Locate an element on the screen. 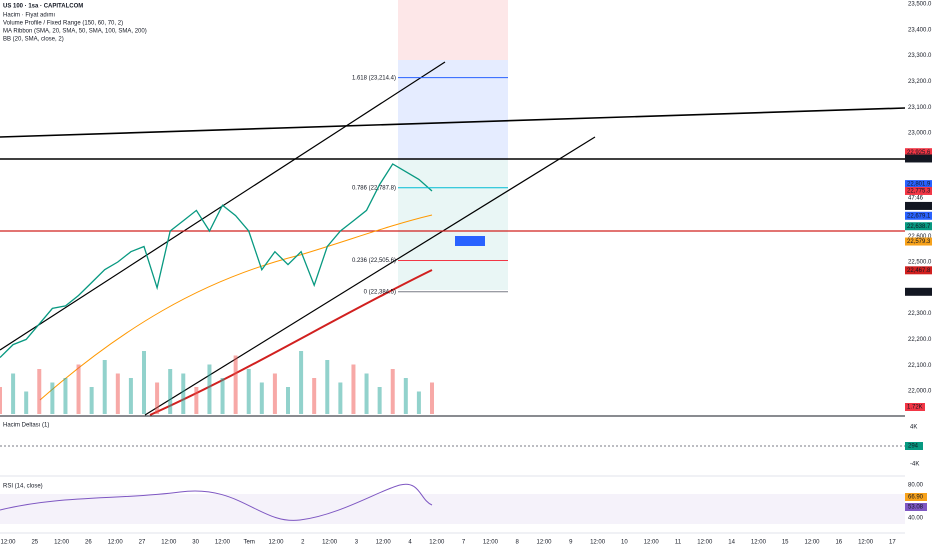 The height and width of the screenshot is (550, 932). price-tick-label: 23,100.0 is located at coordinates (920, 108).